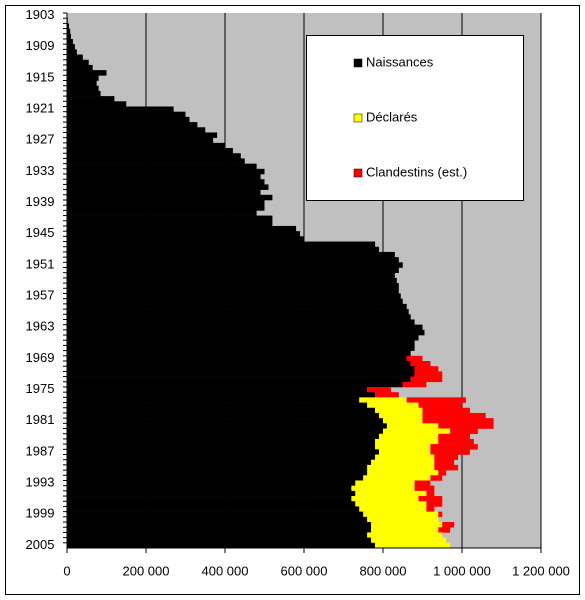  Describe the element at coordinates (40, 232) in the screenshot. I see `y-tick-label: 1945` at that location.